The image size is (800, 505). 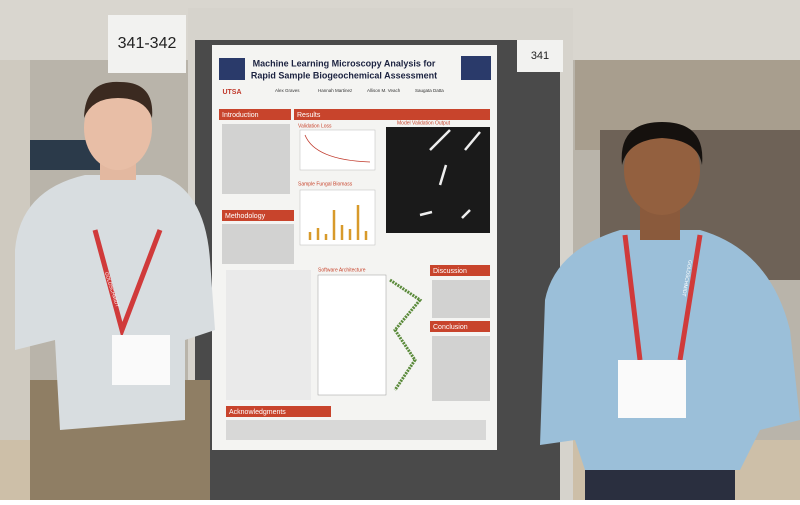 I want to click on figure-hyphae, so click(x=450, y=174).